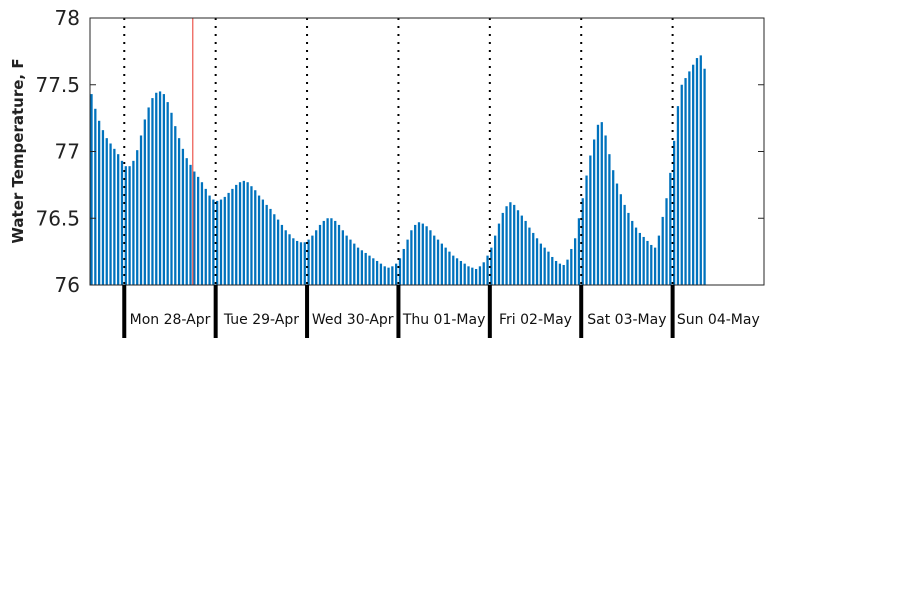 The image size is (900, 600). What do you see at coordinates (261, 320) in the screenshot?
I see `day-label: Tue 29-Apr` at bounding box center [261, 320].